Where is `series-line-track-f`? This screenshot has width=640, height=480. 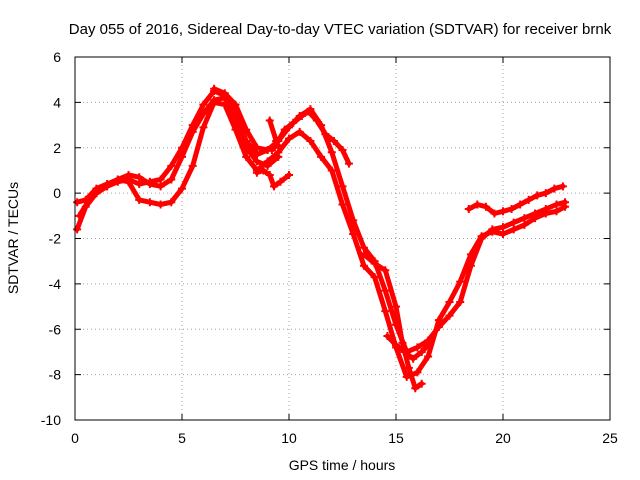
series-line-track-f is located at coordinates (273, 178).